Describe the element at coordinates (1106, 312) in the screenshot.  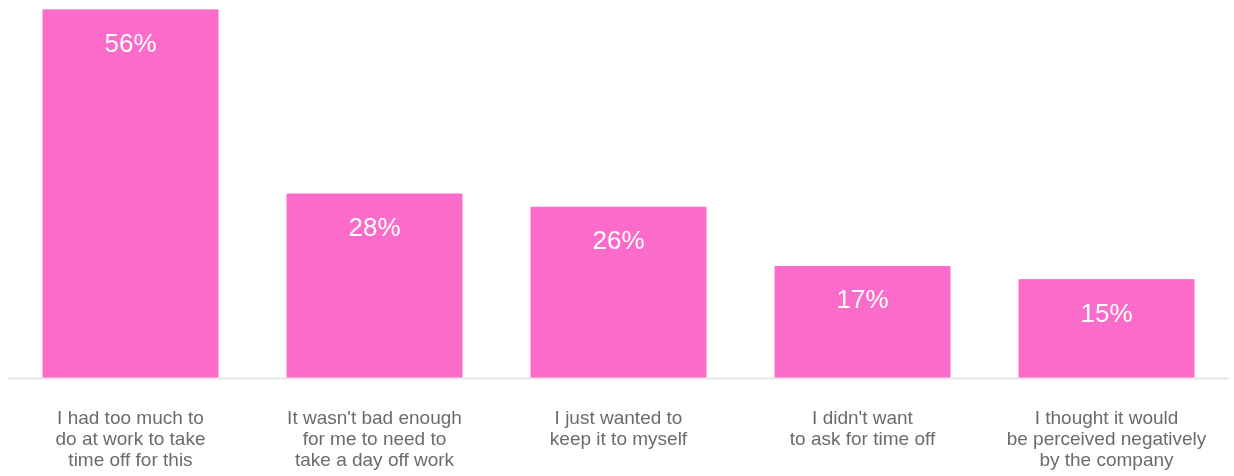
I see `data-label: 15%` at that location.